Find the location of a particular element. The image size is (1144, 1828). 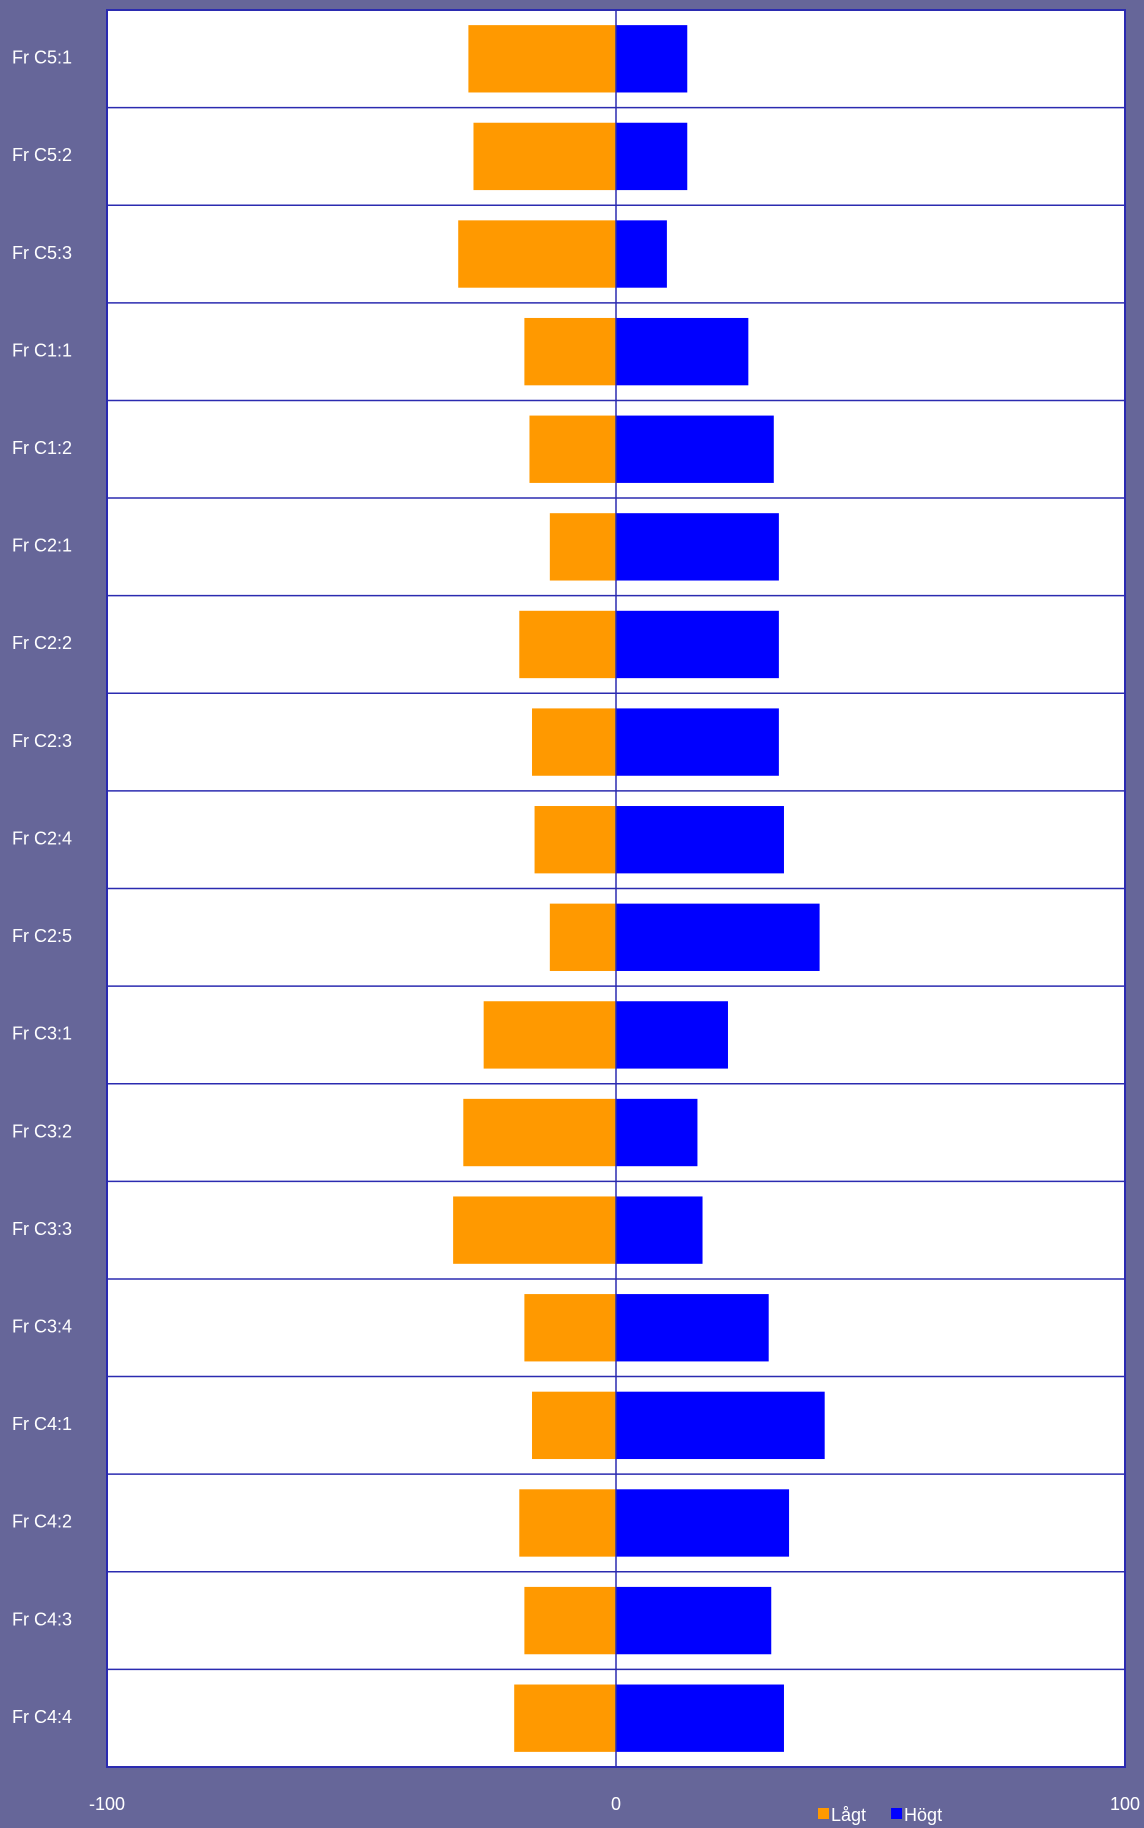

x-tick-label: 0 is located at coordinates (616, 1804).